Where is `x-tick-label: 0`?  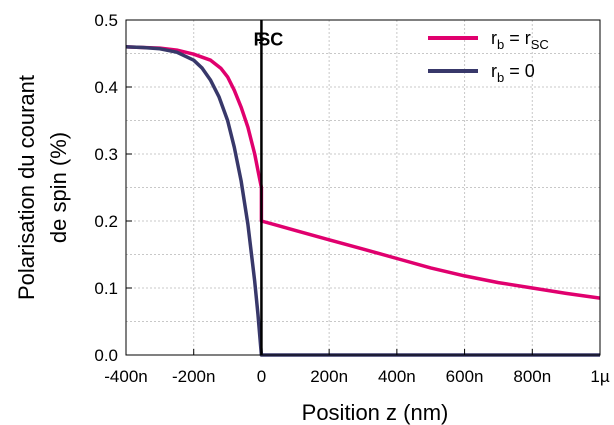
x-tick-label: 0 is located at coordinates (261, 376).